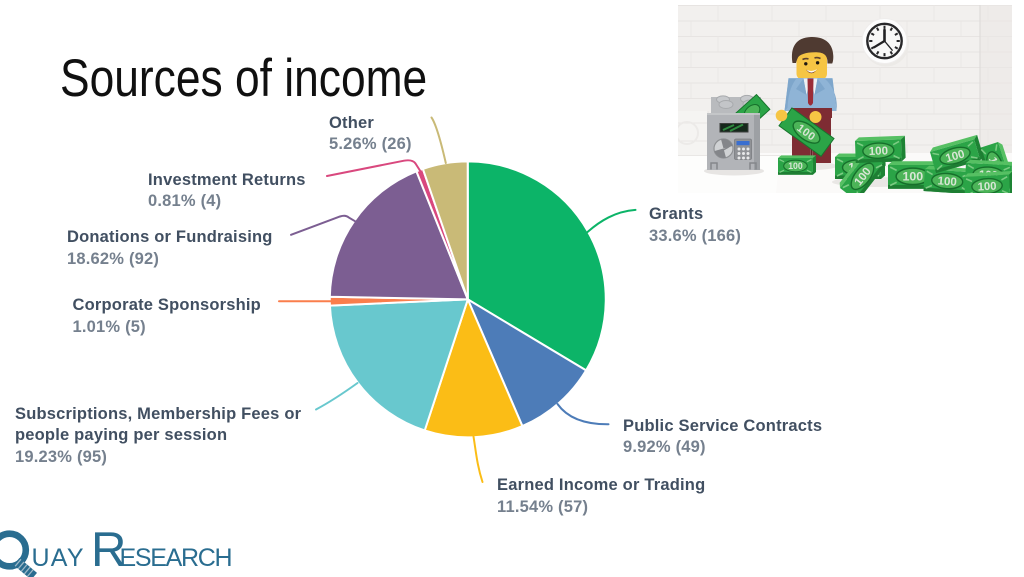 This screenshot has height=577, width=1024. Describe the element at coordinates (58, 558) in the screenshot. I see `svg-text: UAY` at that location.